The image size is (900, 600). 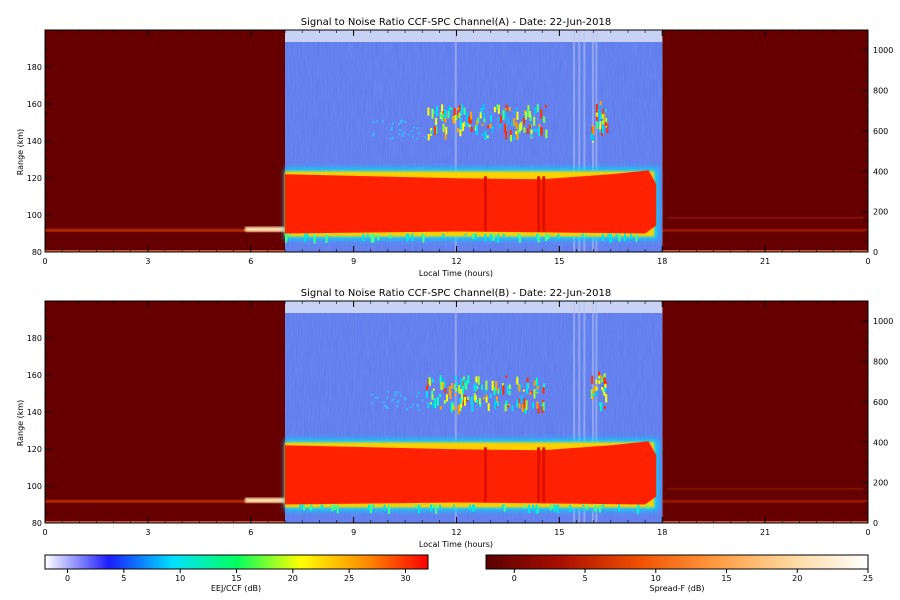 What do you see at coordinates (250, 532) in the screenshot?
I see `x-tick-label: 6` at bounding box center [250, 532].